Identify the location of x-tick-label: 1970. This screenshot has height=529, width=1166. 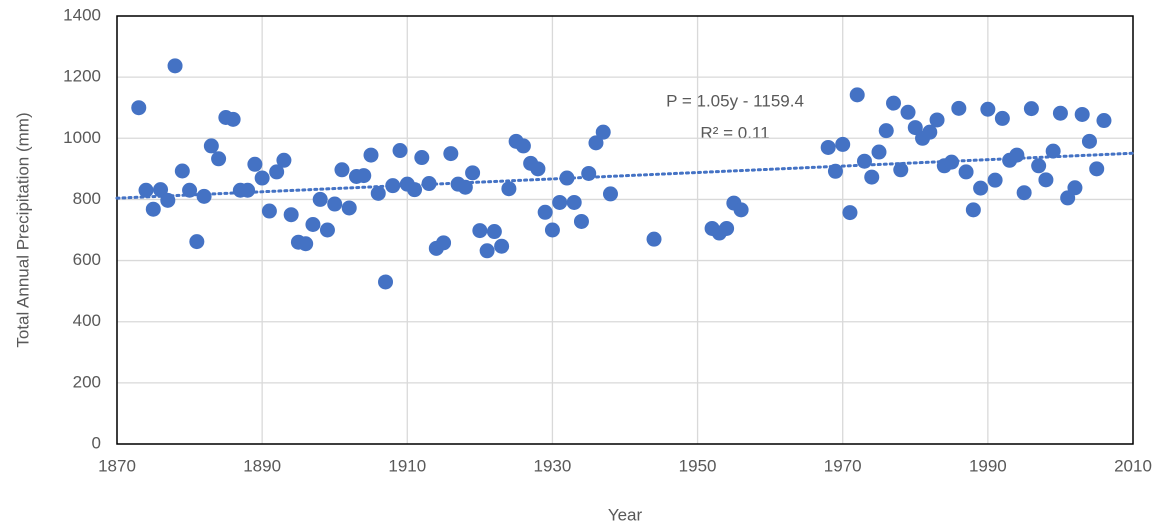
(843, 465).